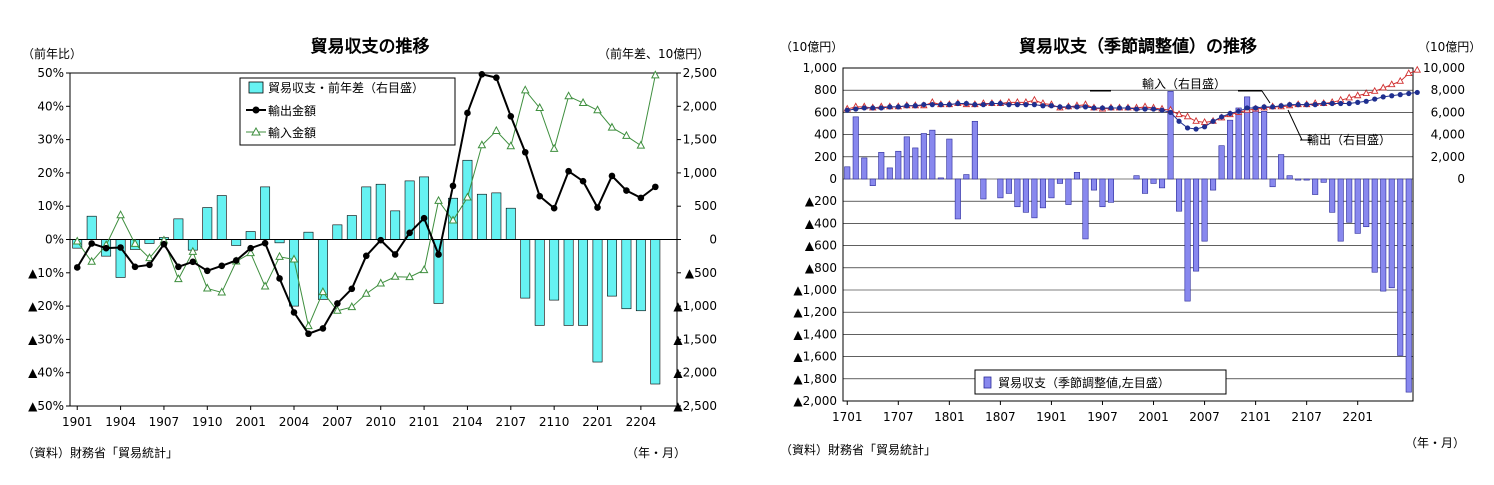 This screenshot has width=1494, height=485. I want to click on right-chart-left-tick-label: 1,000, so click(820, 68).